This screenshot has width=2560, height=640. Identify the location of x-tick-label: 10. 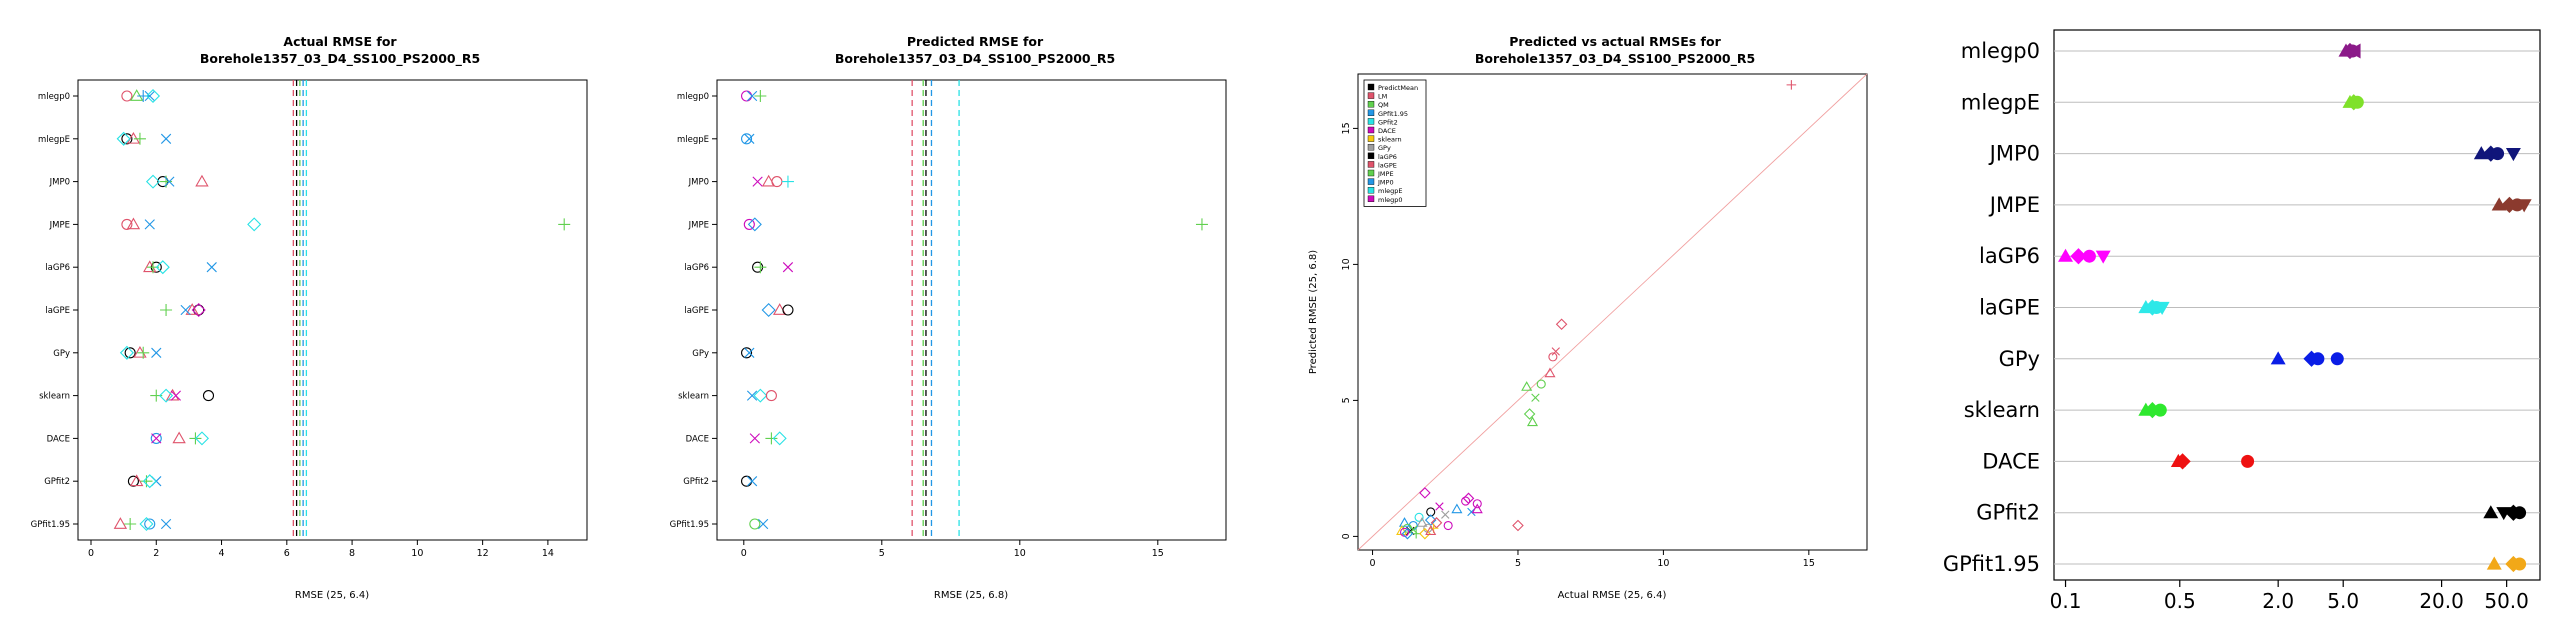
(1663, 563).